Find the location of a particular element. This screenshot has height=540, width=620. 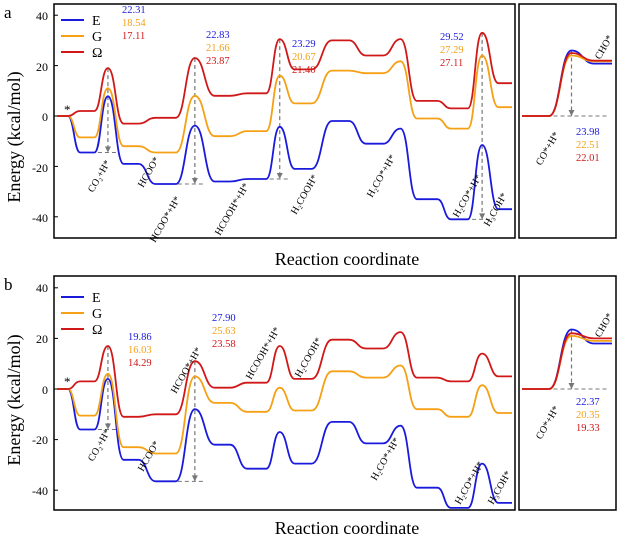

barrier-value-E: 22.83 is located at coordinates (218, 35).